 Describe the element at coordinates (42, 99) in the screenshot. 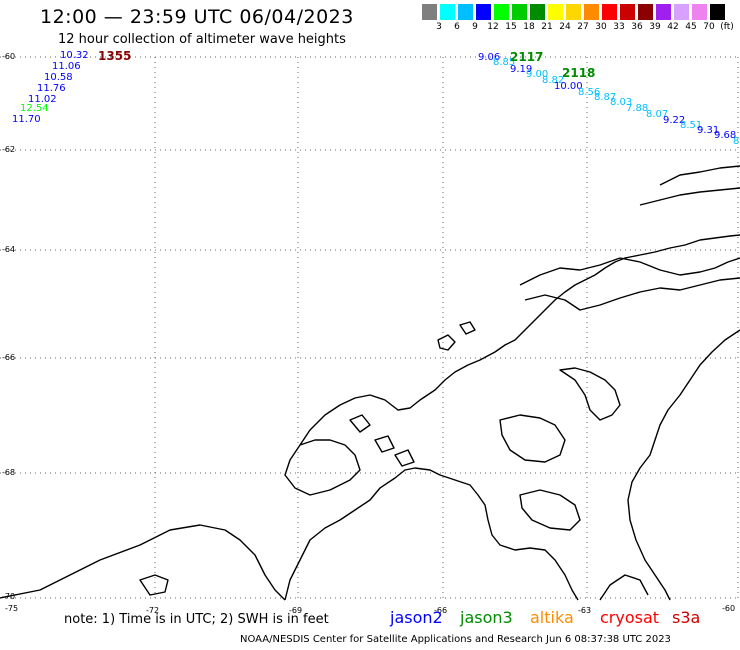

I see `wave-height-value: 11.02` at that location.